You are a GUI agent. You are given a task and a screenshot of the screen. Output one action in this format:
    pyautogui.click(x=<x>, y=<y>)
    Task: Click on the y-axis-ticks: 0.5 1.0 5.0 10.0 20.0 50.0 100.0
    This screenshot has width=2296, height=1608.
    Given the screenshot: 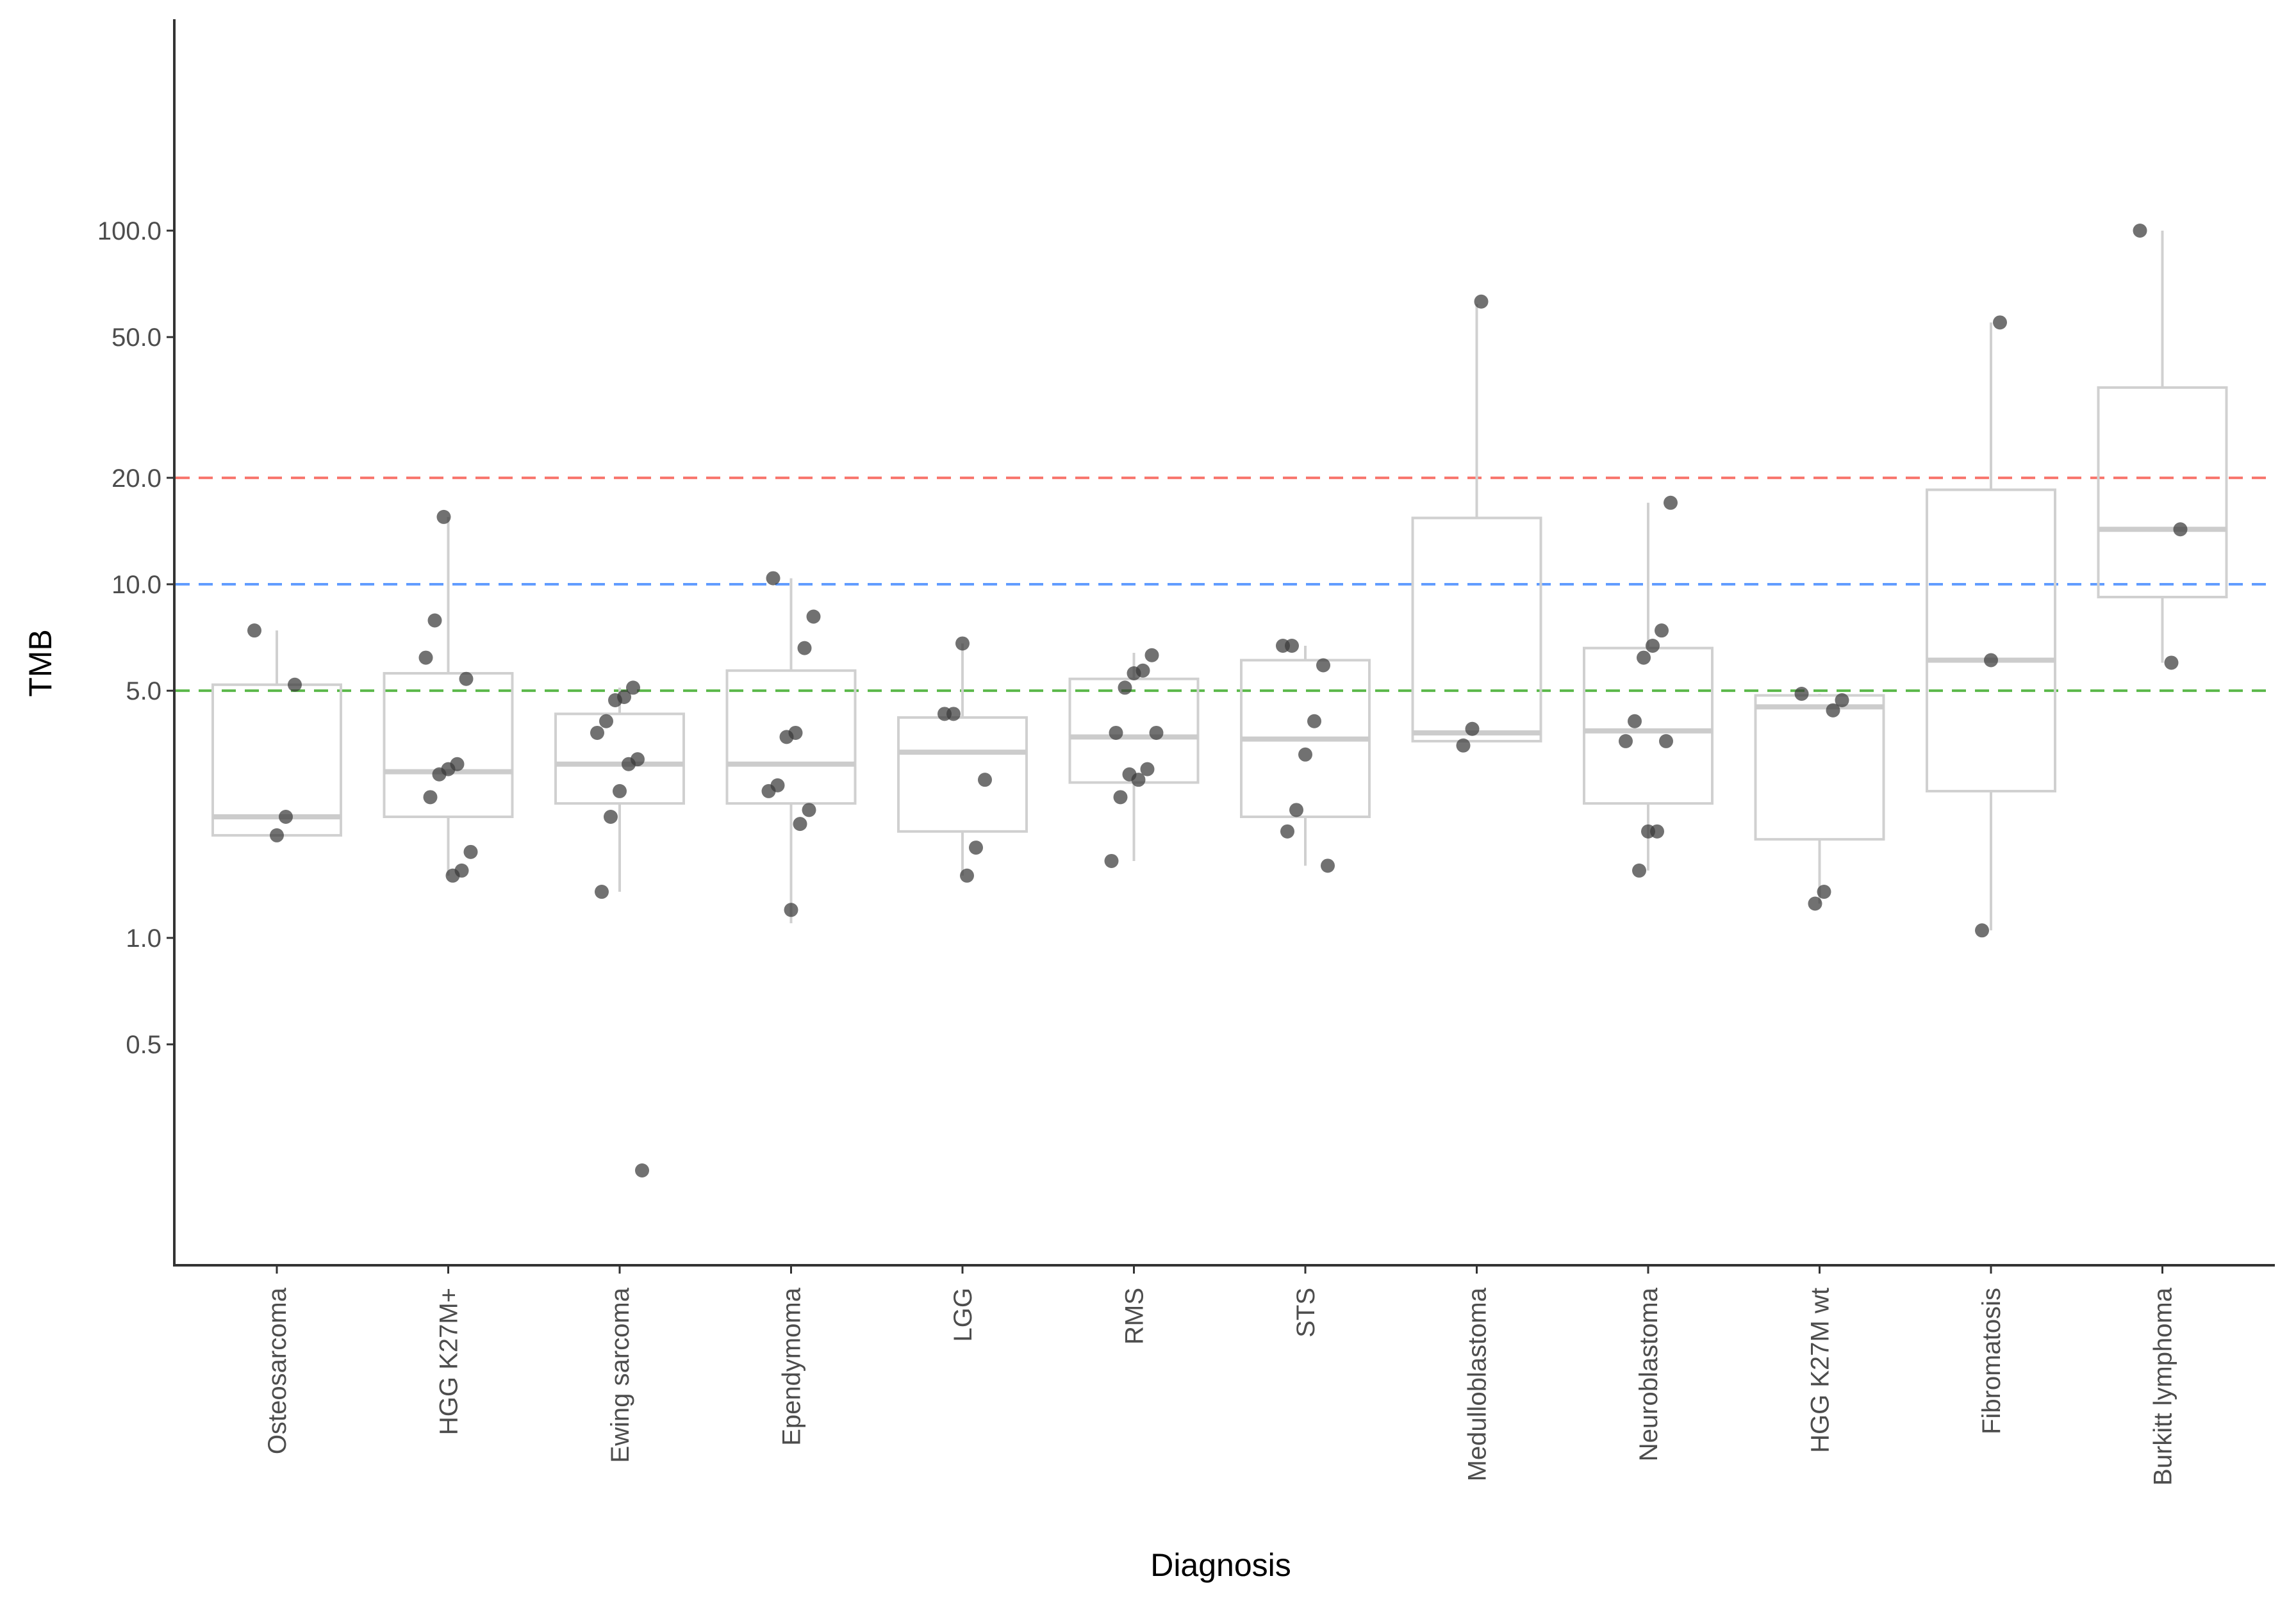 What is the action you would take?
    pyautogui.click(x=135, y=638)
    